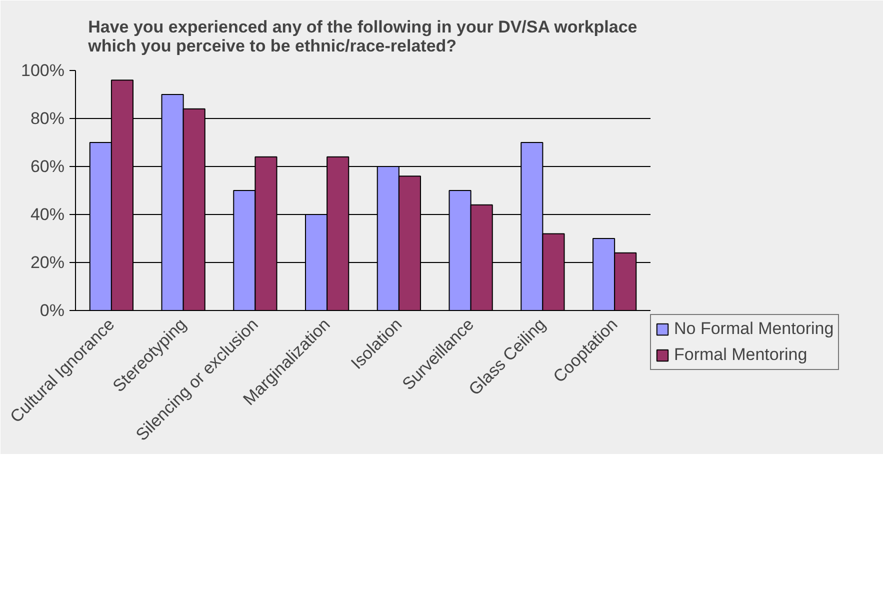 The height and width of the screenshot is (598, 883). What do you see at coordinates (47, 118) in the screenshot?
I see `y-tick-label: 80%` at bounding box center [47, 118].